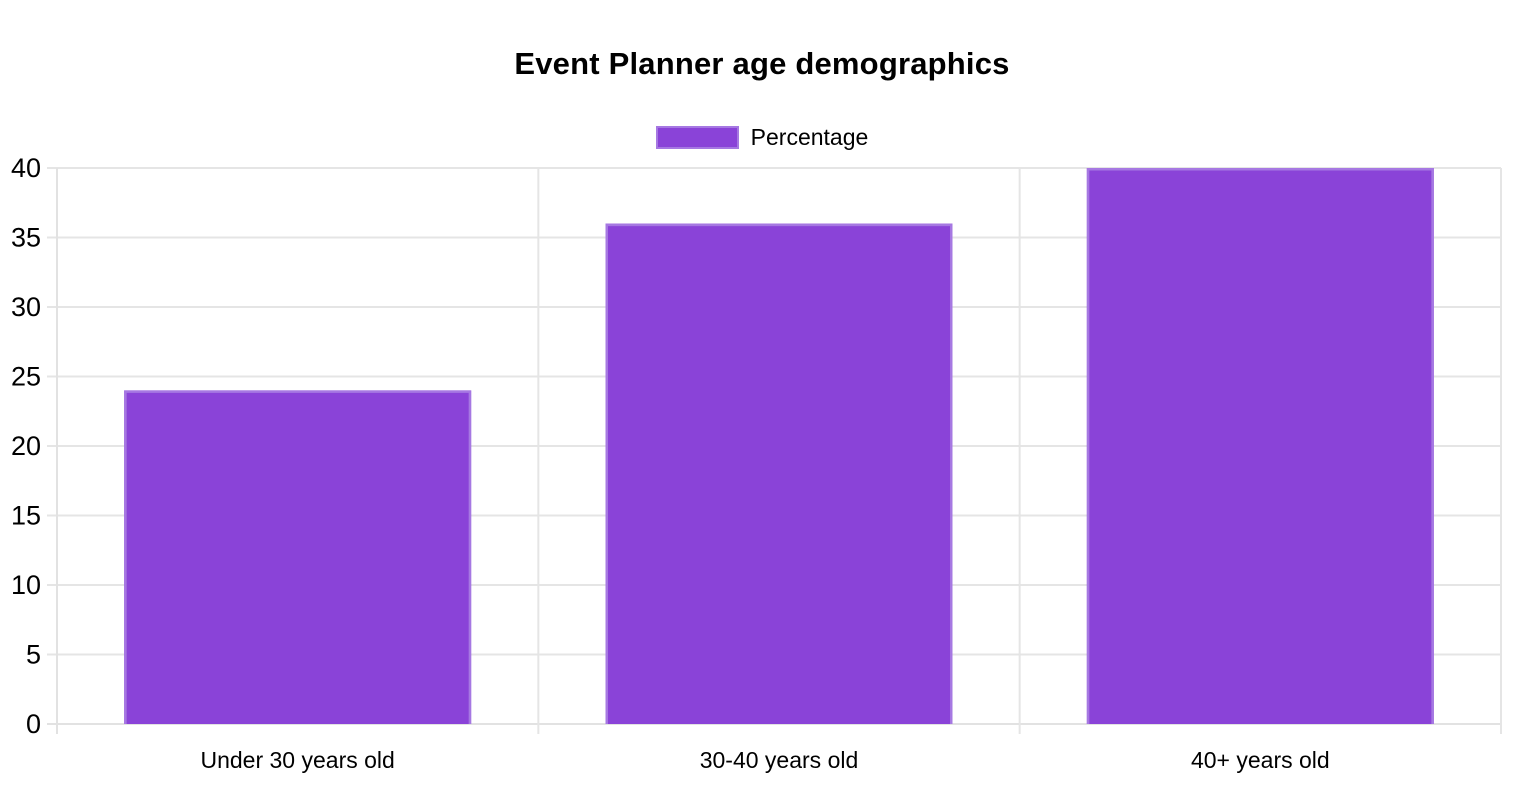 This screenshot has width=1524, height=794. What do you see at coordinates (26, 168) in the screenshot?
I see `y-axis-tick-label: 40` at bounding box center [26, 168].